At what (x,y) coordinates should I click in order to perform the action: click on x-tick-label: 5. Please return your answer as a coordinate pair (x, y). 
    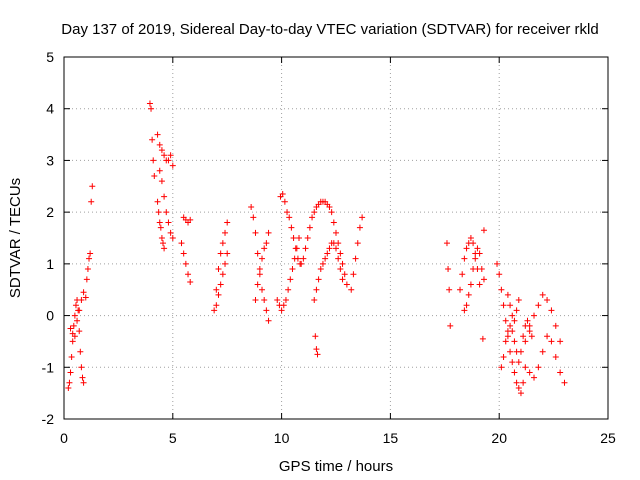
    Looking at the image, I should click on (173, 438).